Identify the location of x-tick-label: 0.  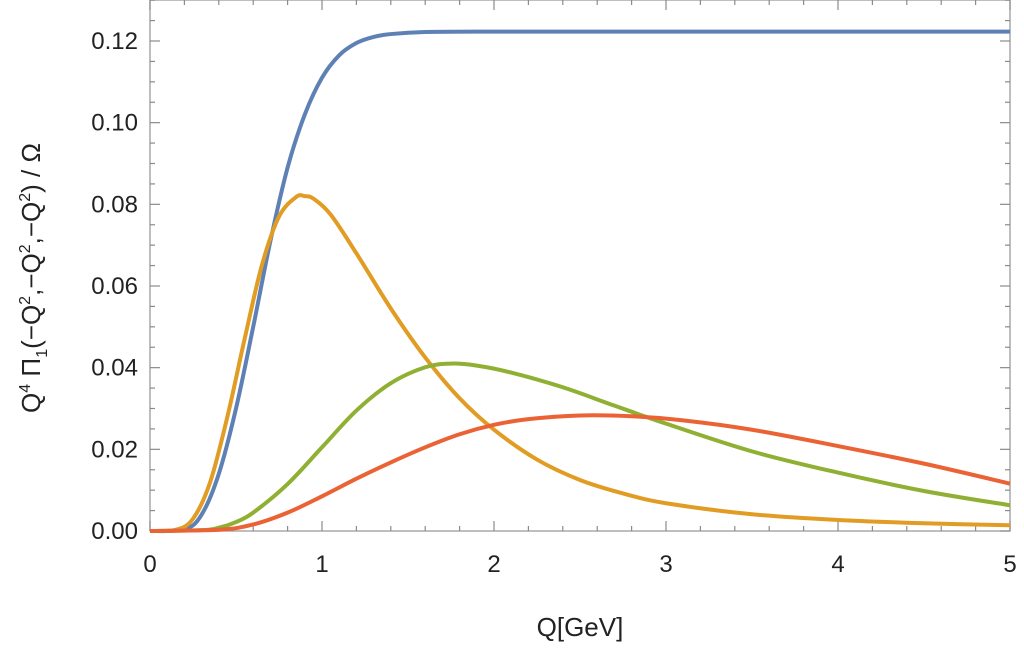
(149, 564).